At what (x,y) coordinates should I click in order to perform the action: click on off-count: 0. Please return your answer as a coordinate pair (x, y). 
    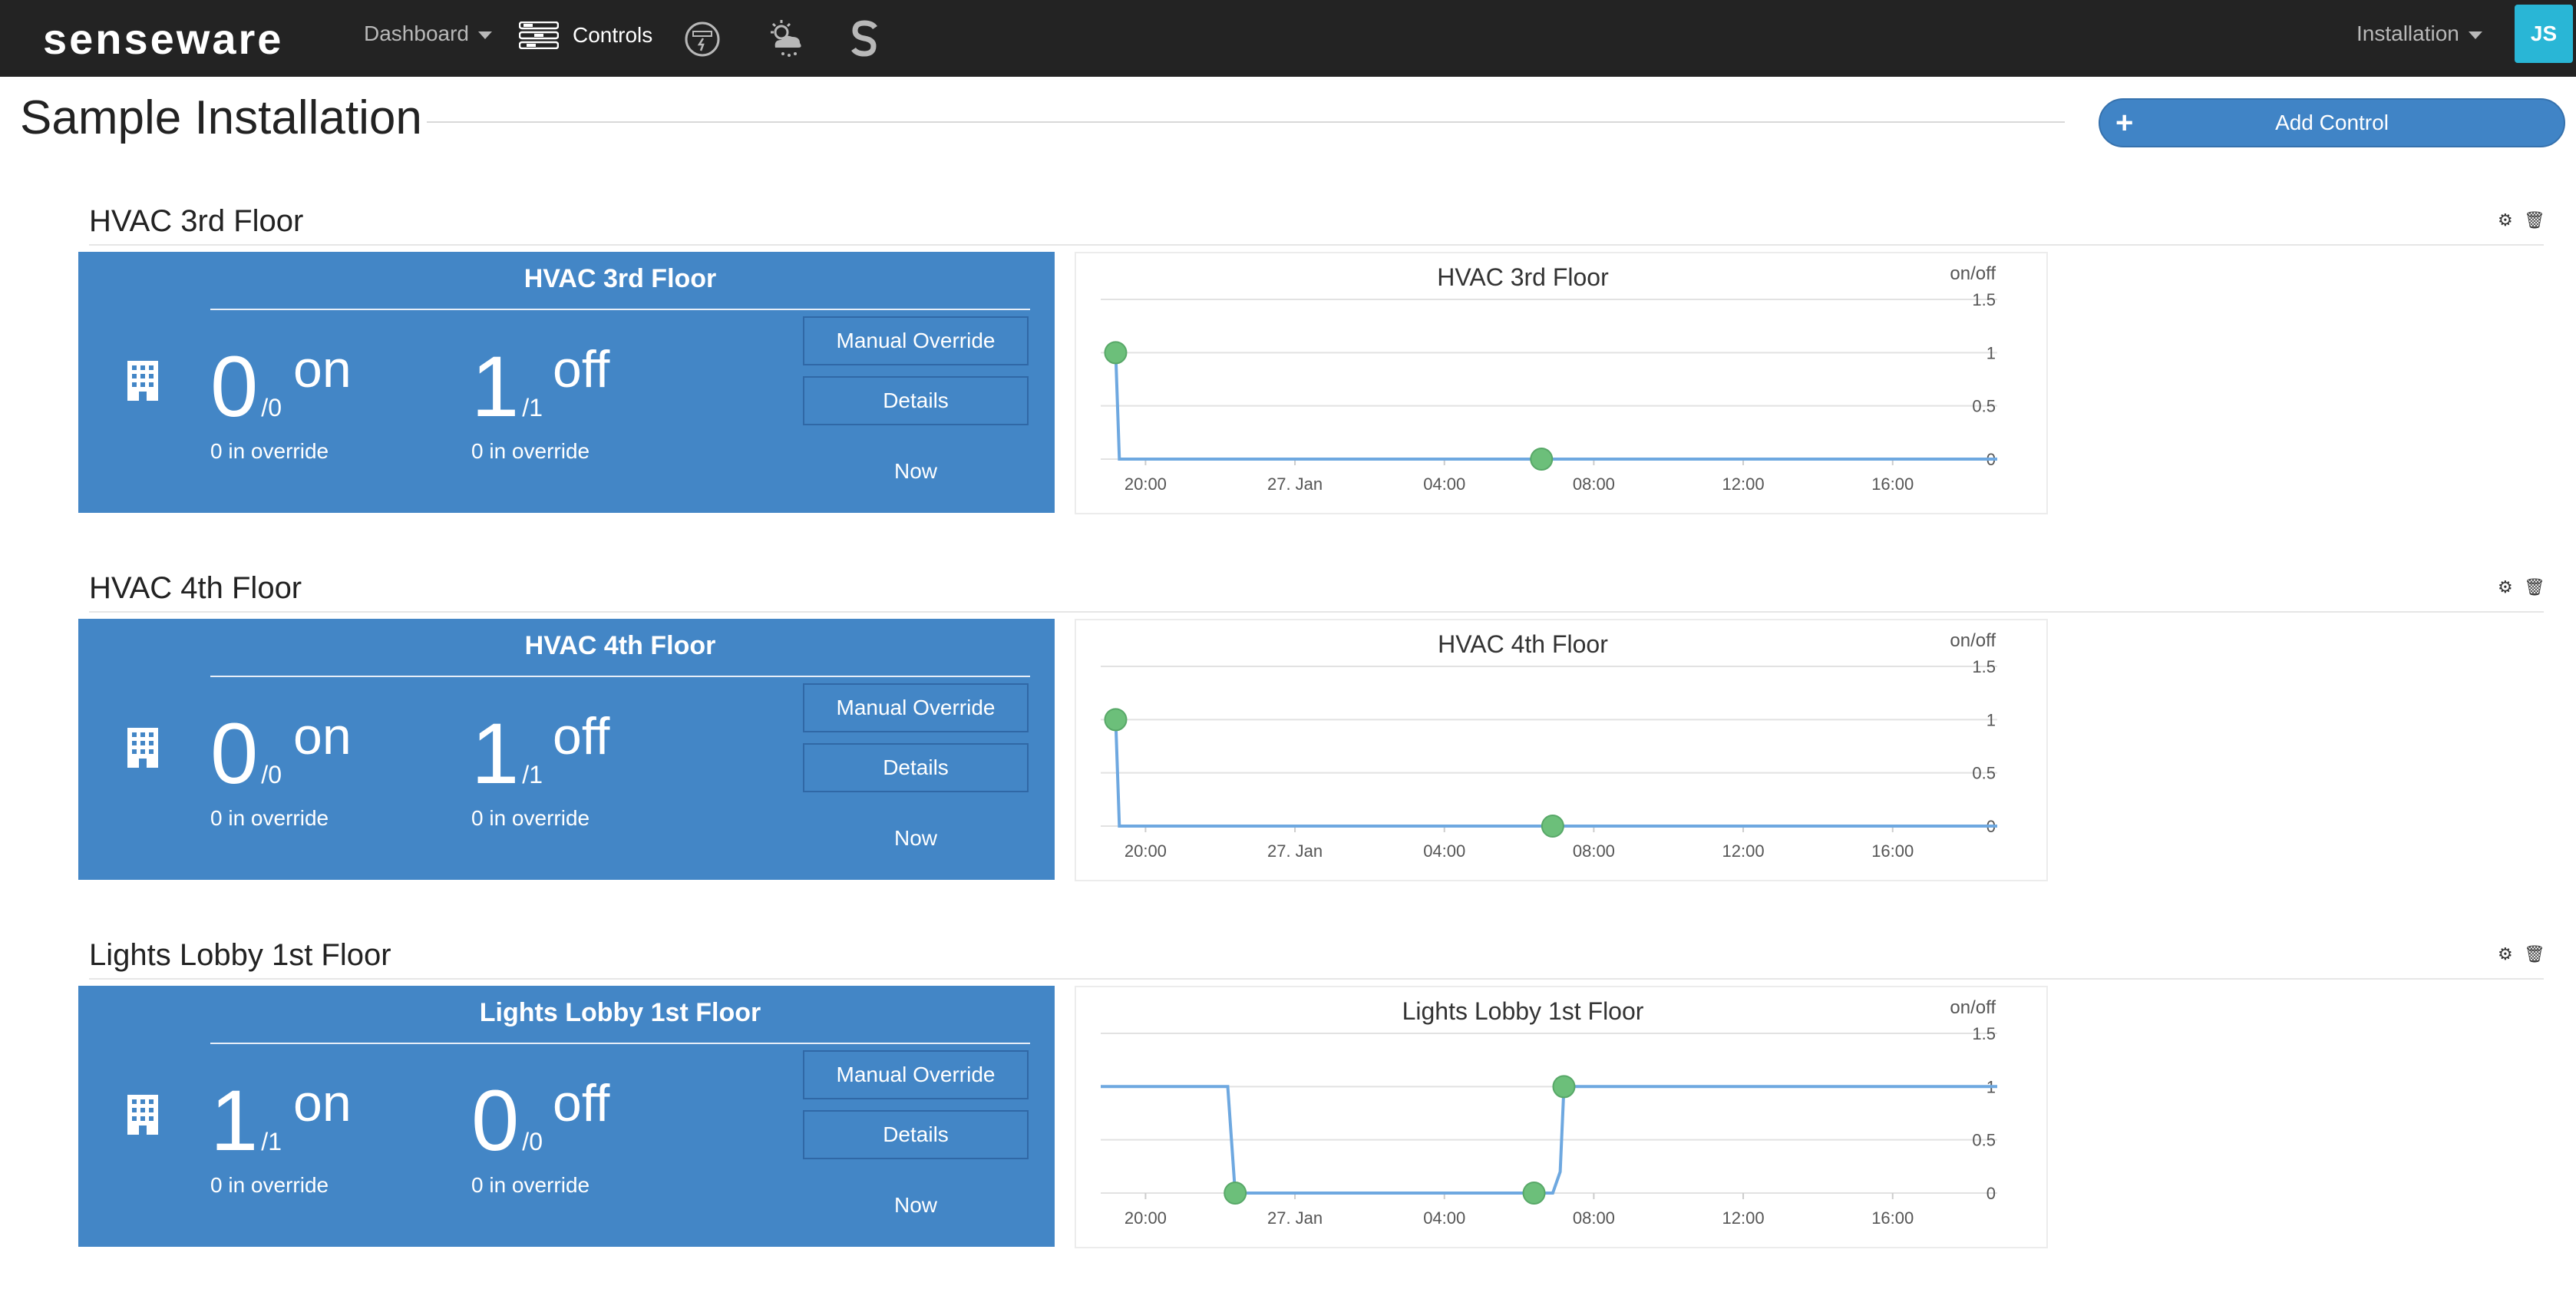
    Looking at the image, I should click on (495, 1120).